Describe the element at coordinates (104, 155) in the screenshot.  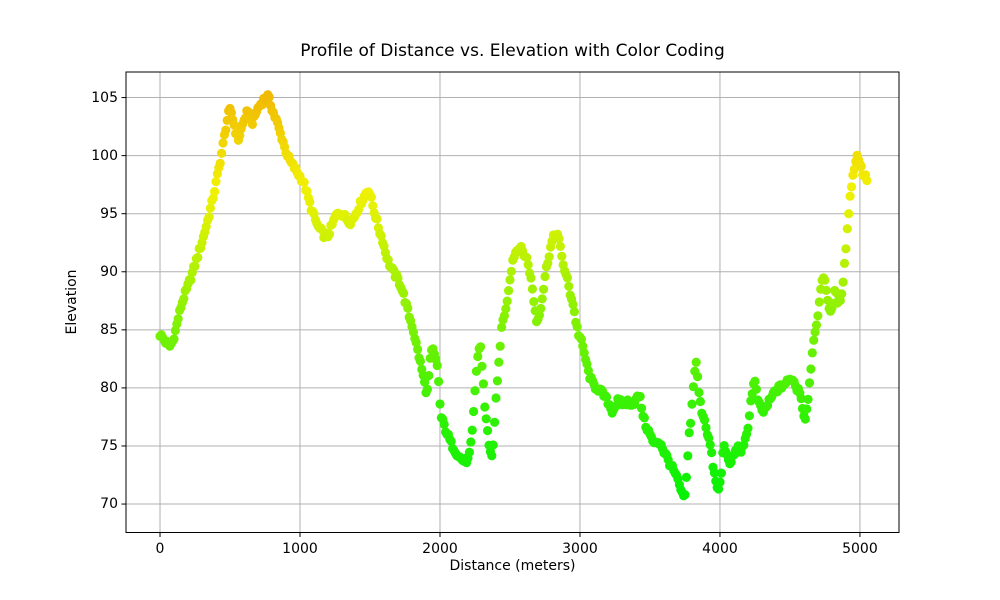
I see `y-tick-label: 100` at that location.